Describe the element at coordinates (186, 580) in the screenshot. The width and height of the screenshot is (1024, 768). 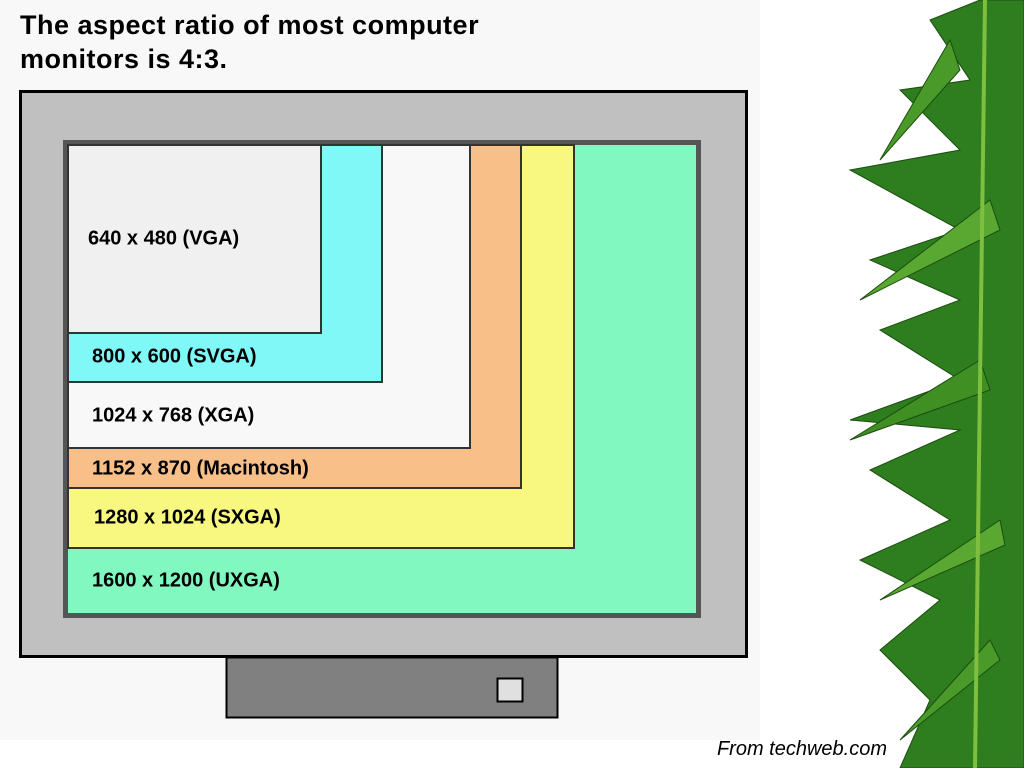
I see `resolution-label: 1600 x 1200 (UXGA)` at that location.